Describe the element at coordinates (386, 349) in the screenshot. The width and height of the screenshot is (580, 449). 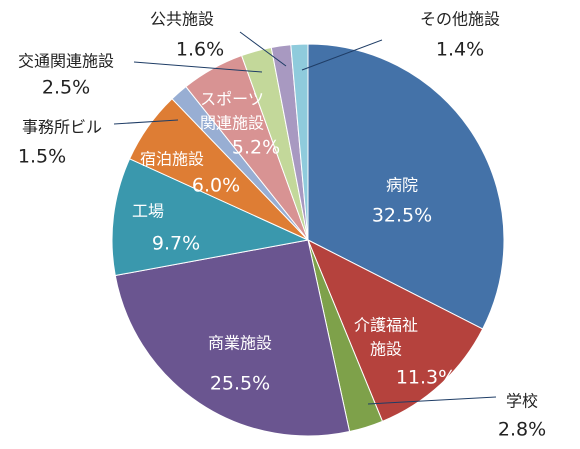
I see `slice-label-1-1: 施設` at that location.